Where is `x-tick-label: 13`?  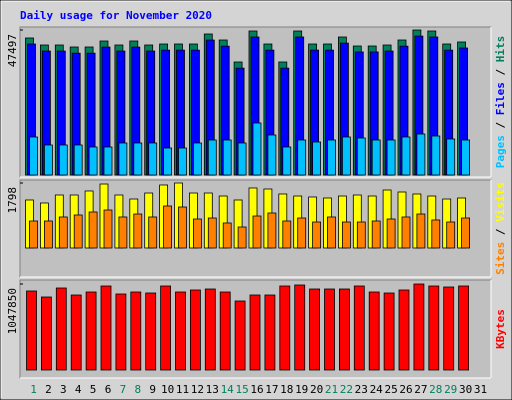 x-tick-label: 13 is located at coordinates (212, 389).